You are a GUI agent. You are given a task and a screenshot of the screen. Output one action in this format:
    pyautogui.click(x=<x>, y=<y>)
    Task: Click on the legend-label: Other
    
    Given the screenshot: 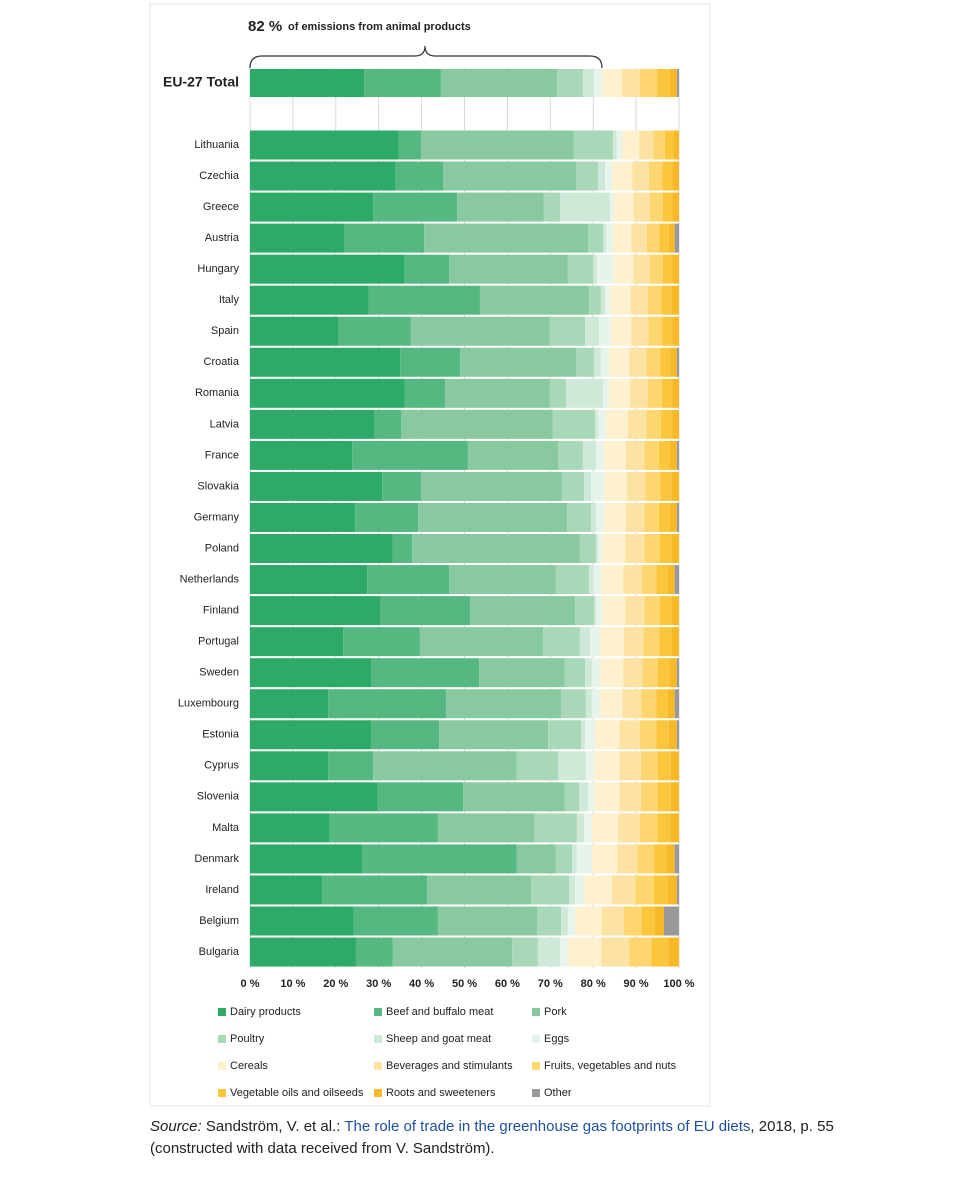 What is the action you would take?
    pyautogui.click(x=558, y=1093)
    